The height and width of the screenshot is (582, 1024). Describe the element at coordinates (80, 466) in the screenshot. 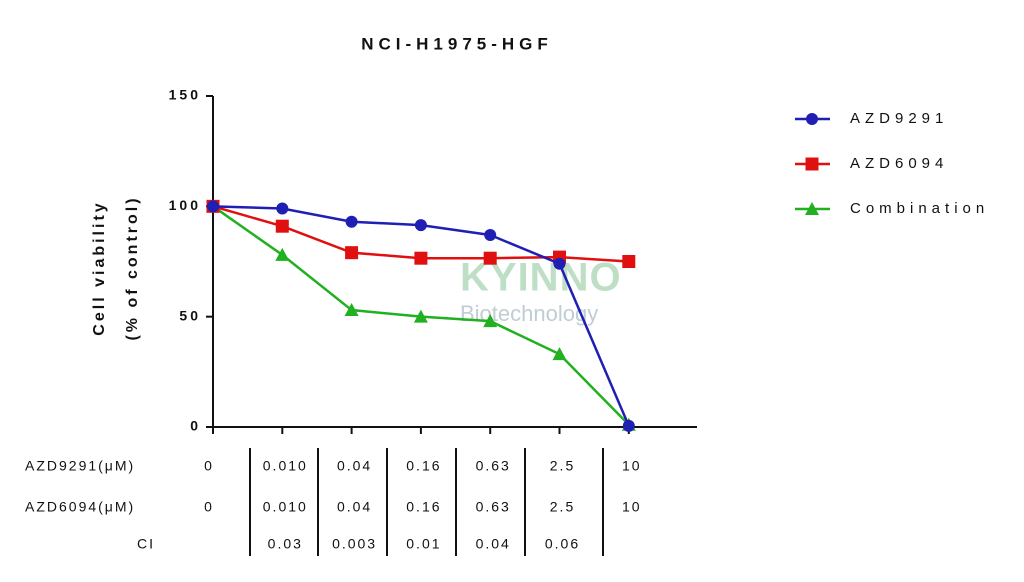

I see `table-row-label: AZD9291(μM)` at that location.